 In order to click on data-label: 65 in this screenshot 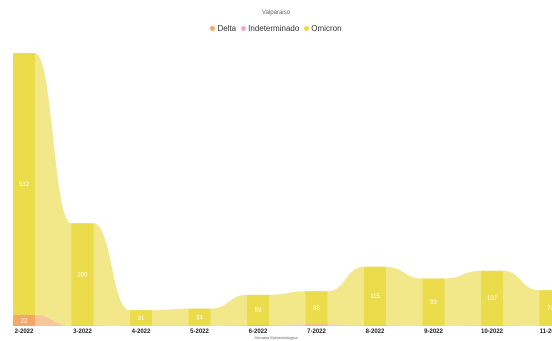, I will do `click(316, 309)`.